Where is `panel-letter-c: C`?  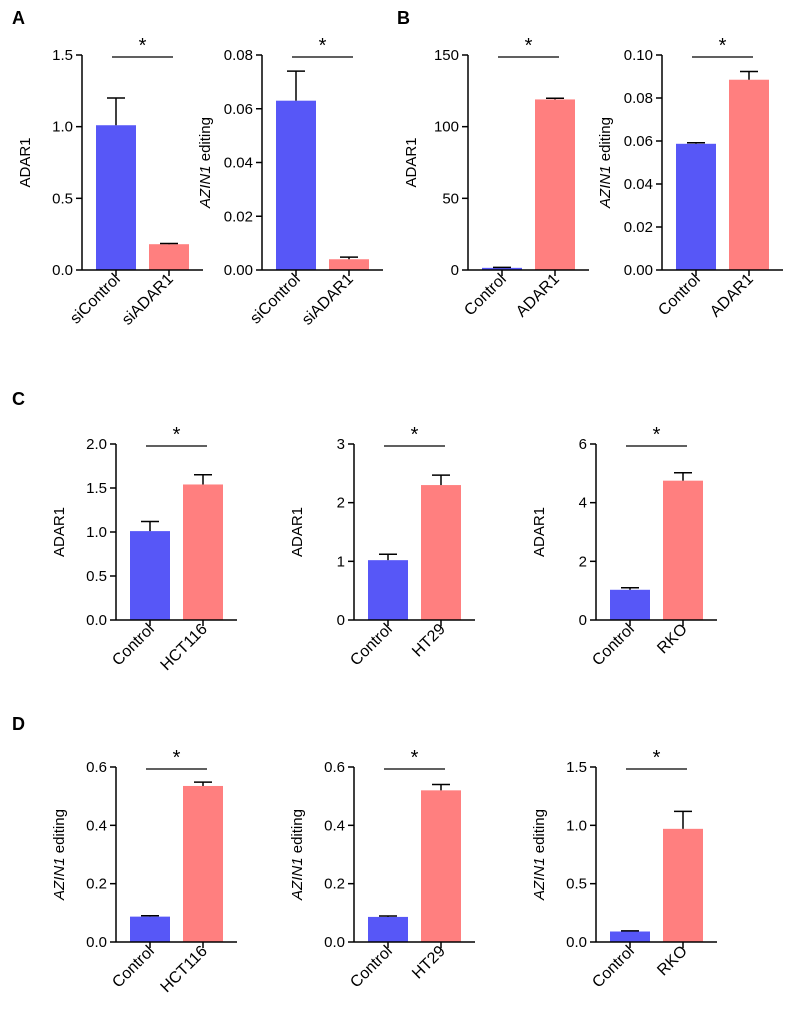 panel-letter-c: C is located at coordinates (18, 399).